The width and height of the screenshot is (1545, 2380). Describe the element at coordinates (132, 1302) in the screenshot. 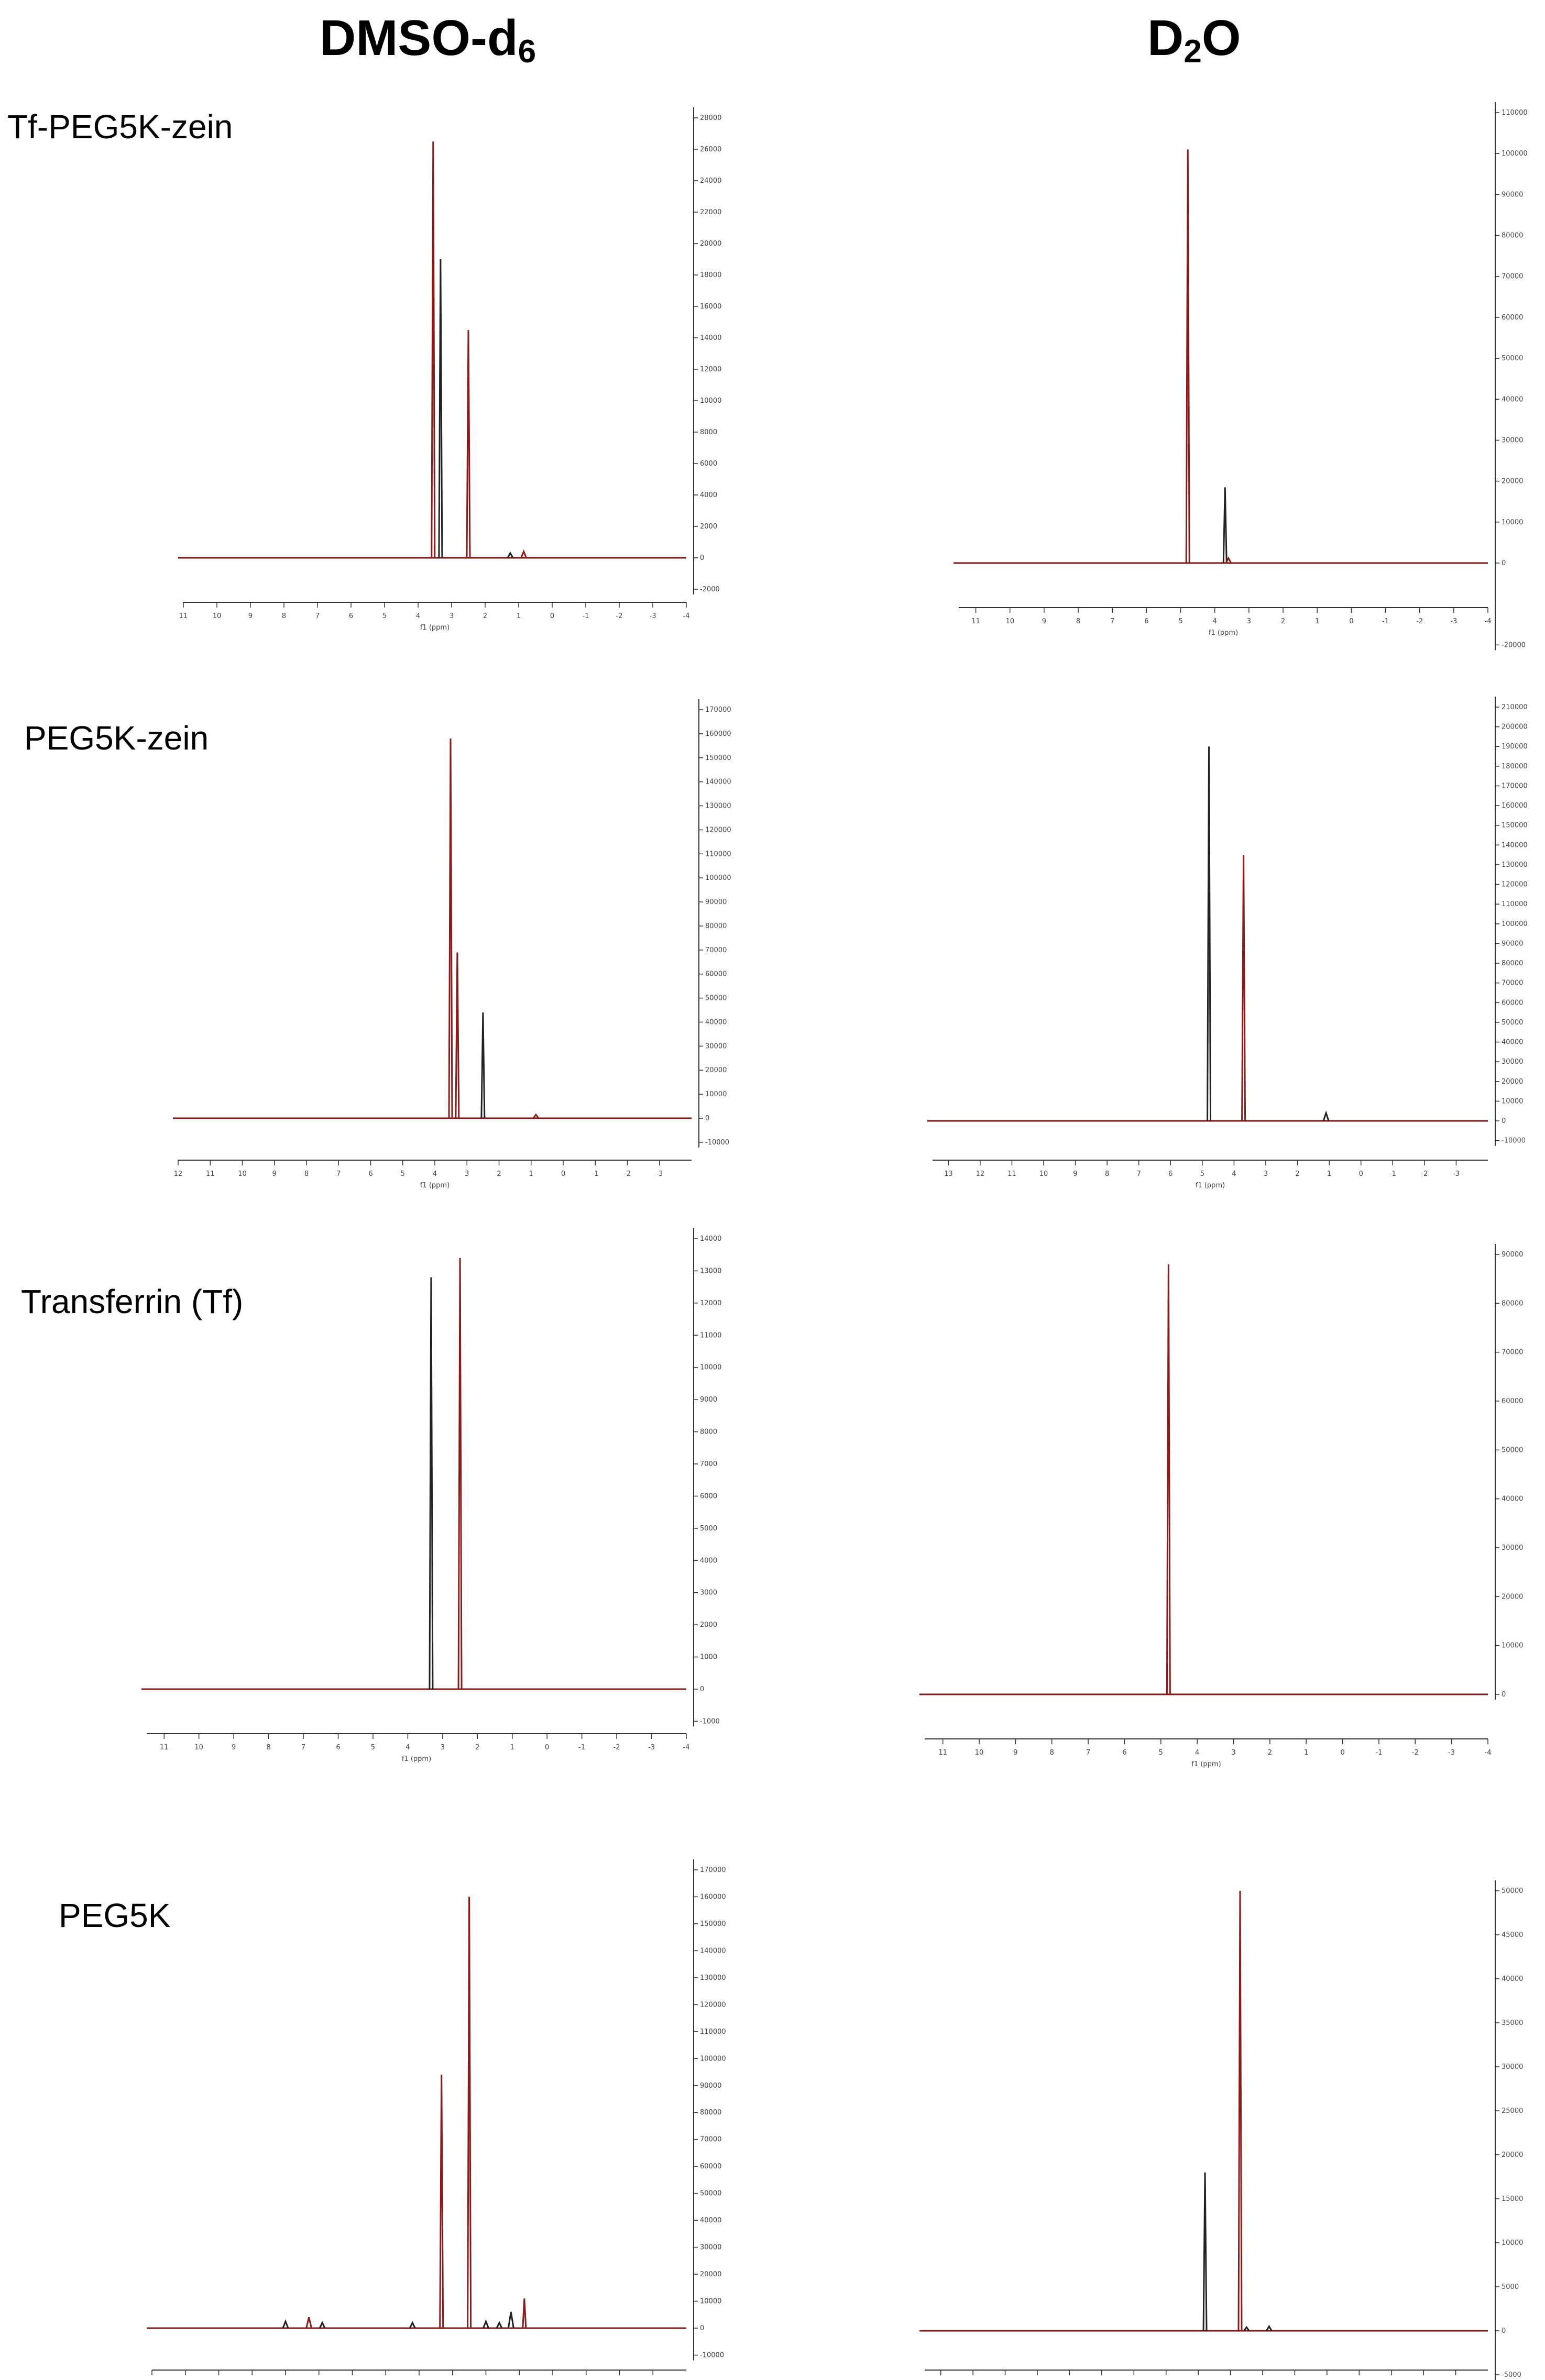

I see `sample-label-transferrin: Transferrin (Tf)` at that location.